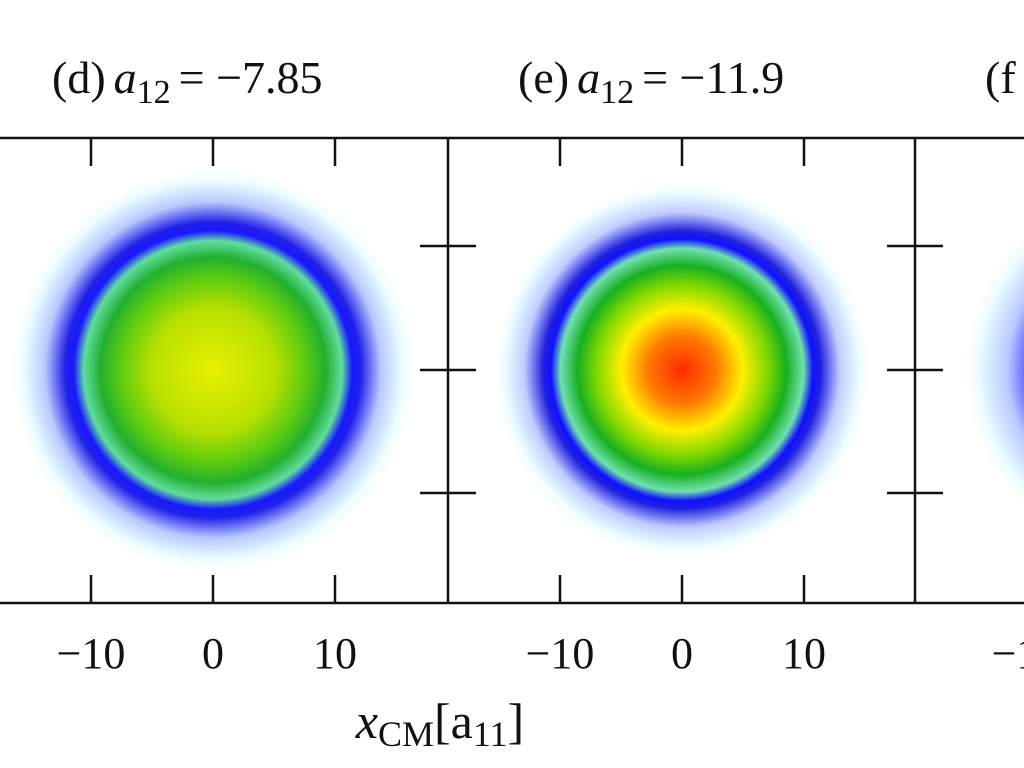  I want to click on panel-title-d: (d) a12 = −7.85, so click(187, 81).